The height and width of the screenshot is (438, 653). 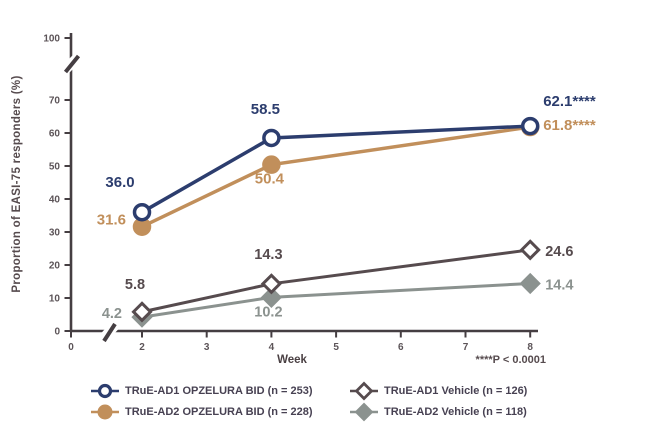 What do you see at coordinates (17, 183) in the screenshot?
I see `y-axis-title: Proportion of EASI-75 responders (%)` at bounding box center [17, 183].